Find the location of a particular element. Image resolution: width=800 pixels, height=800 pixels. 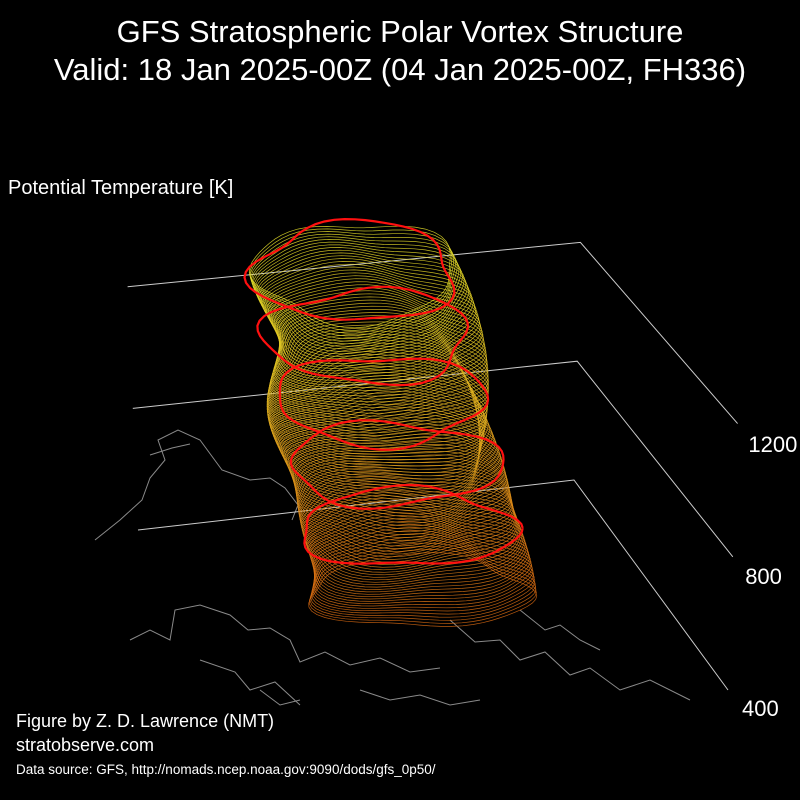

z-axis-label: Potential Temperature [K] is located at coordinates (120, 188).